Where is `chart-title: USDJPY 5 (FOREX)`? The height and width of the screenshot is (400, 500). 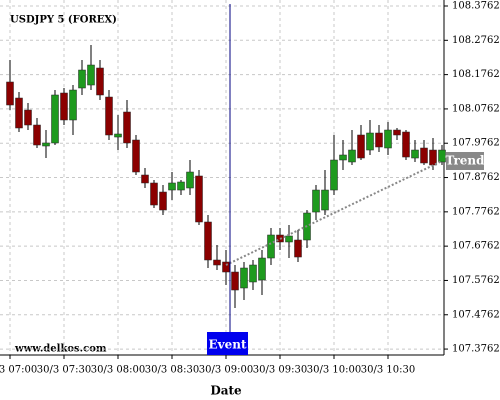 chart-title: USDJPY 5 (FOREX) is located at coordinates (63, 20).